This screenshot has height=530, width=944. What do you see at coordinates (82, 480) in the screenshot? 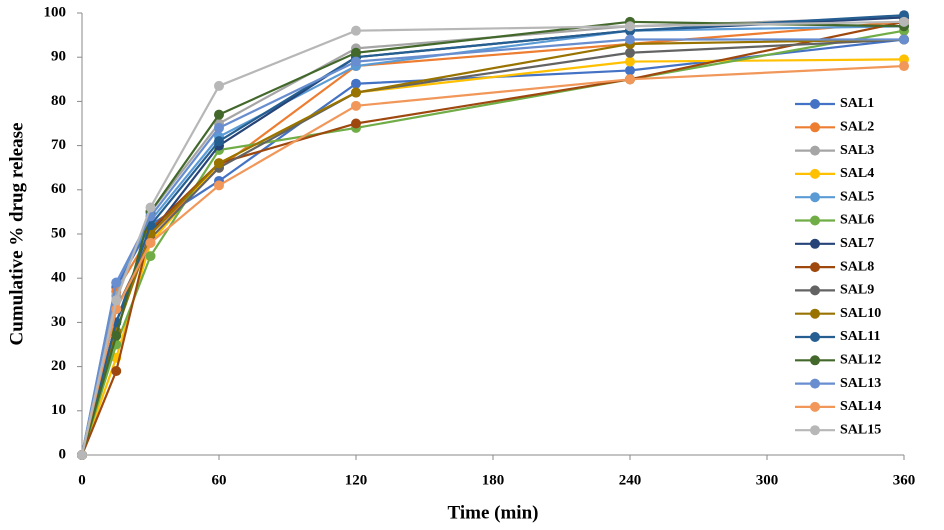
I see `x-tick-label: 0` at bounding box center [82, 480].